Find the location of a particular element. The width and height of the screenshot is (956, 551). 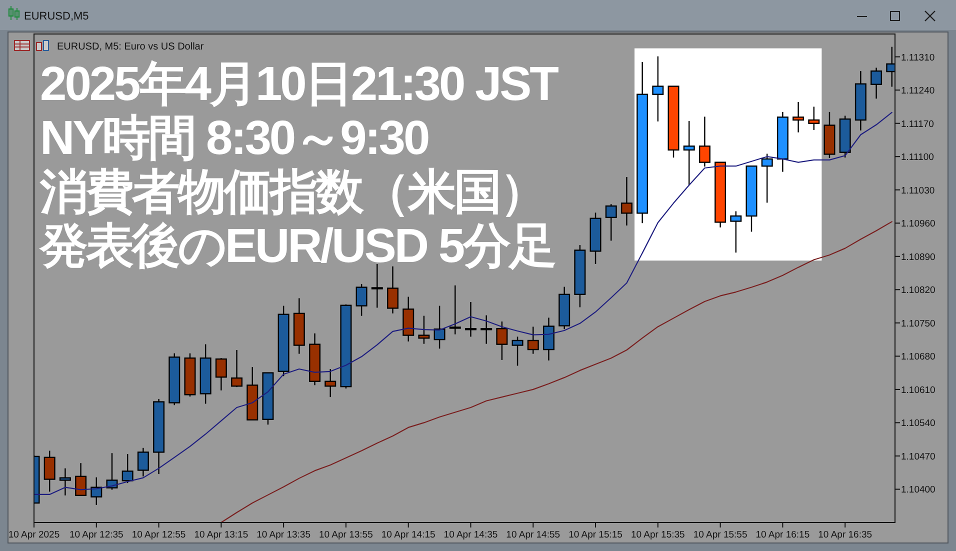

y-tick-label: 1.10890 is located at coordinates (918, 257).